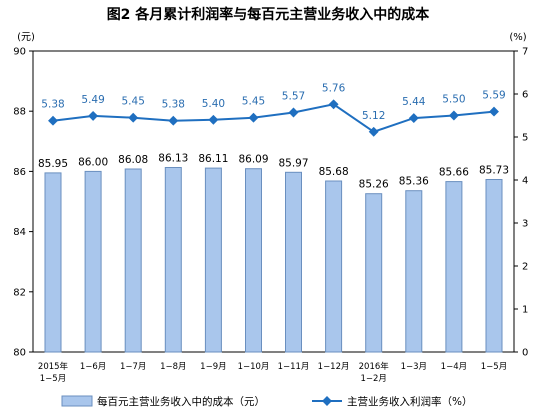 Image resolution: width=537 pixels, height=411 pixels. What do you see at coordinates (26, 37) in the screenshot?
I see `left-axis-unit: (元)` at bounding box center [26, 37].